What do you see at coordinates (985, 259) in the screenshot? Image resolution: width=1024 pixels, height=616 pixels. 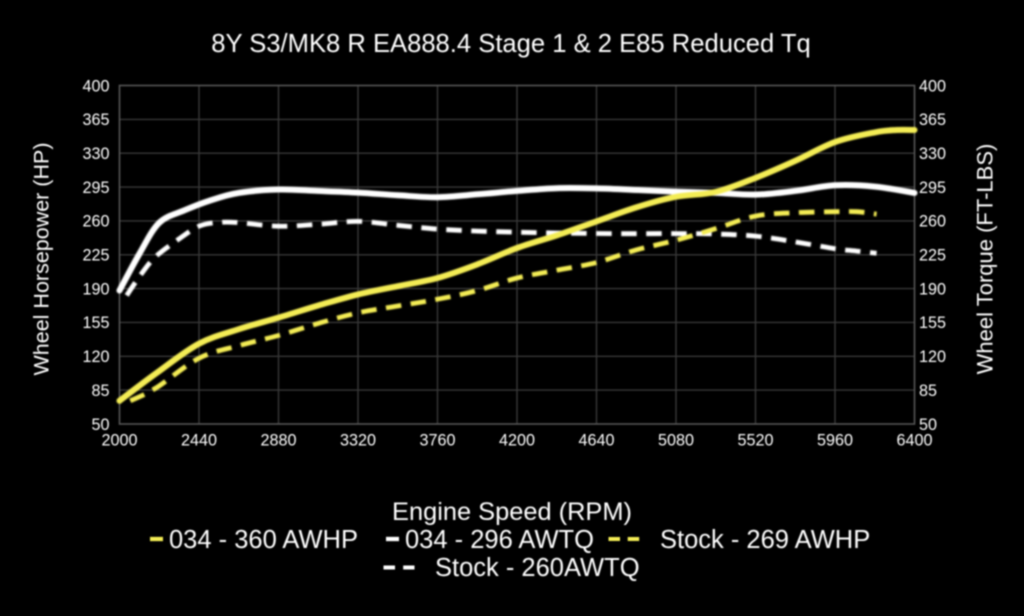 I see `svg-text: Wheel Torque (FT-LBS)` at bounding box center [985, 259].